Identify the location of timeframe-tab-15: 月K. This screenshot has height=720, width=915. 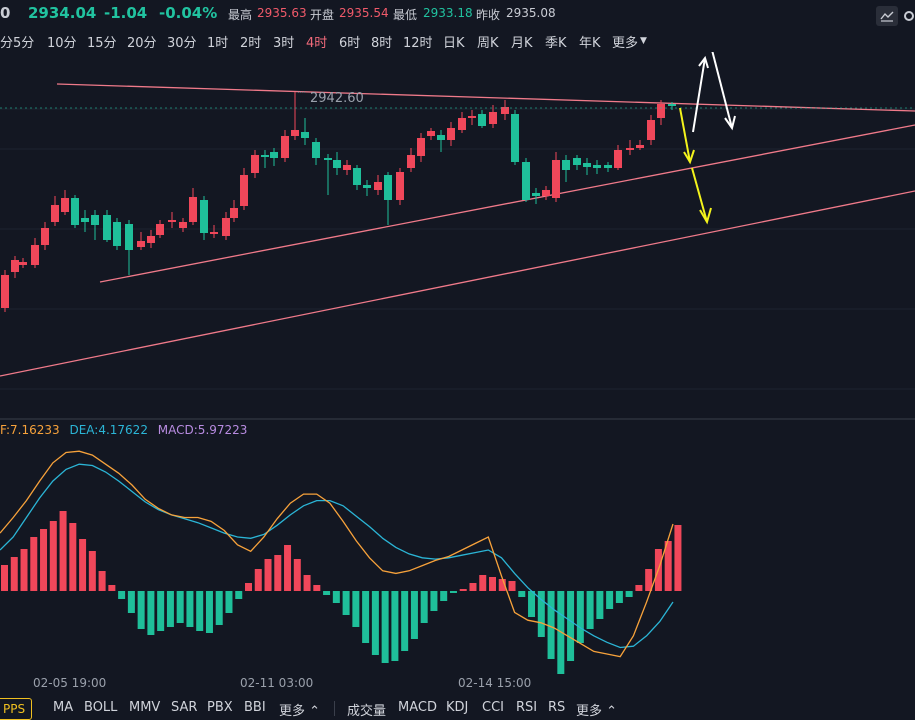
(522, 43).